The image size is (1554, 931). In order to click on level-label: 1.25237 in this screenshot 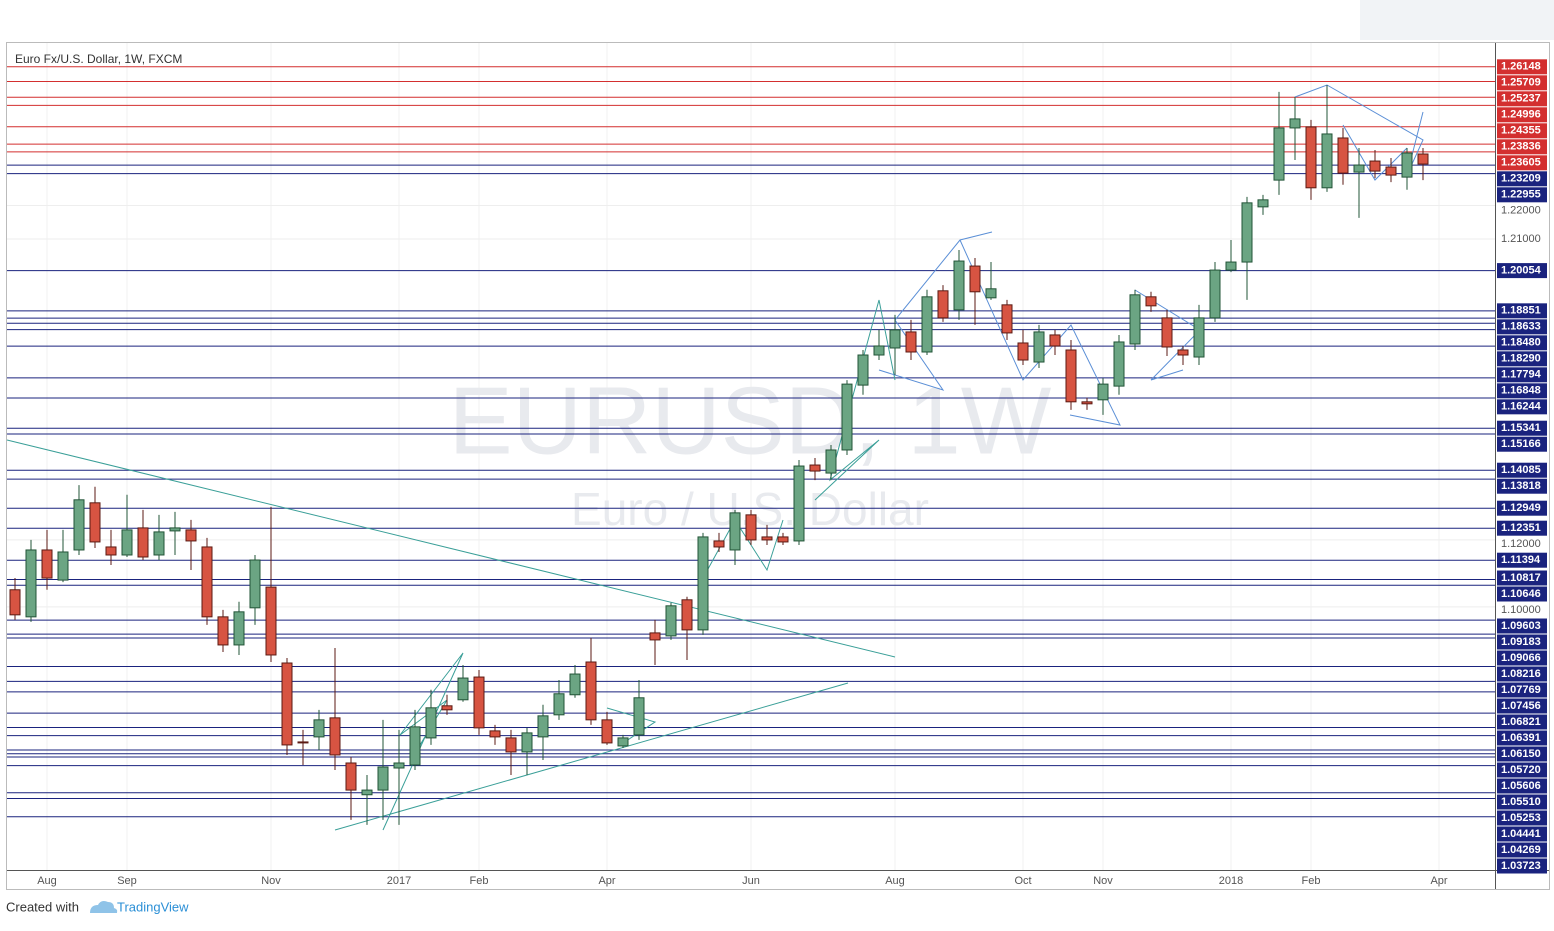, I will do `click(1521, 99)`.